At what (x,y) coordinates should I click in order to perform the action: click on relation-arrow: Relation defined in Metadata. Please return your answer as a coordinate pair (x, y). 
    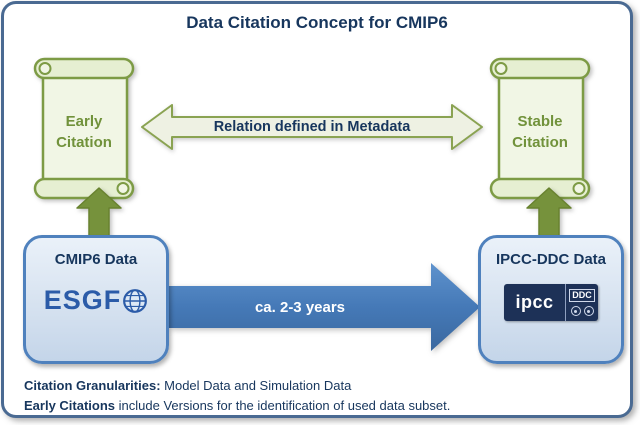
    Looking at the image, I should click on (312, 127).